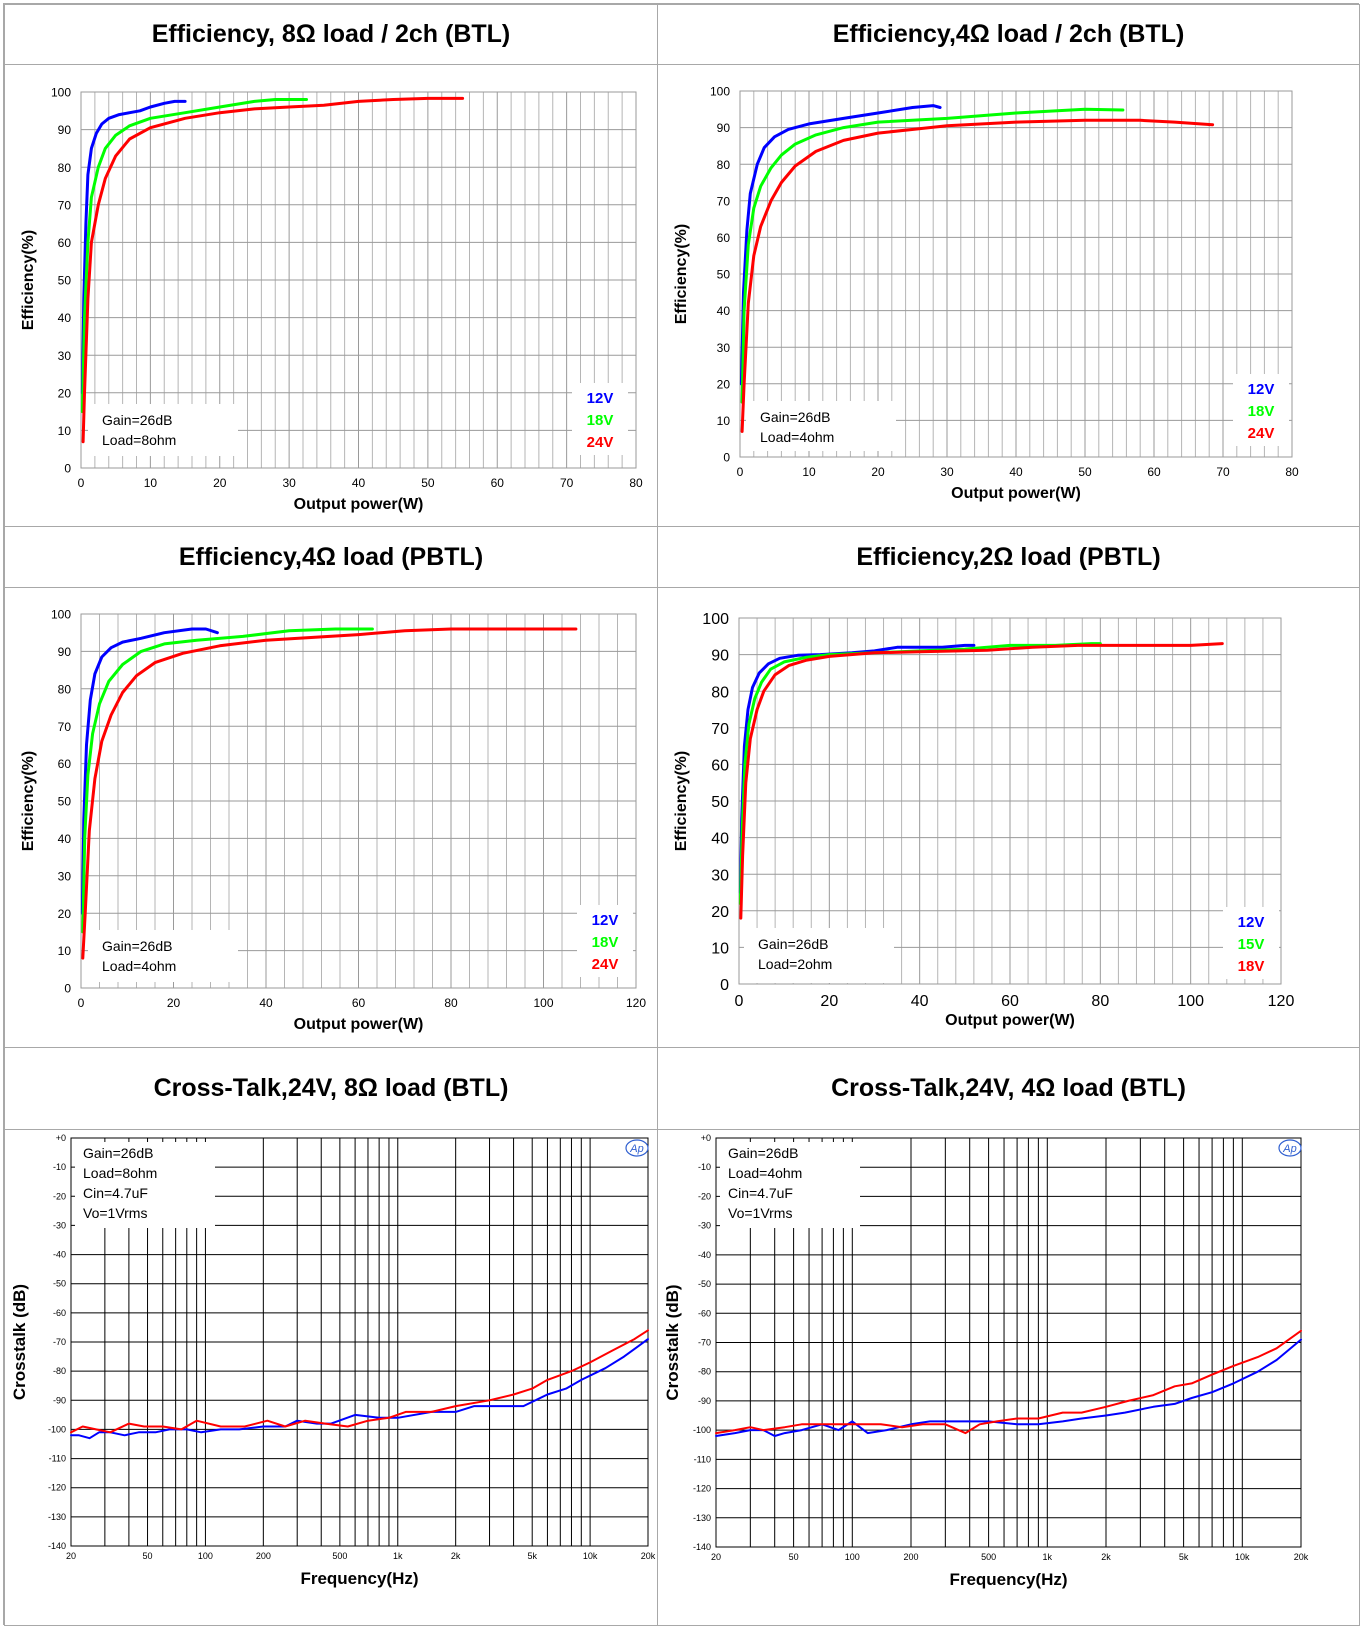 The width and height of the screenshot is (1362, 1630). What do you see at coordinates (1008, 34) in the screenshot?
I see `panel-title: Efficiency,4Ω load / 2ch (BTL)` at bounding box center [1008, 34].